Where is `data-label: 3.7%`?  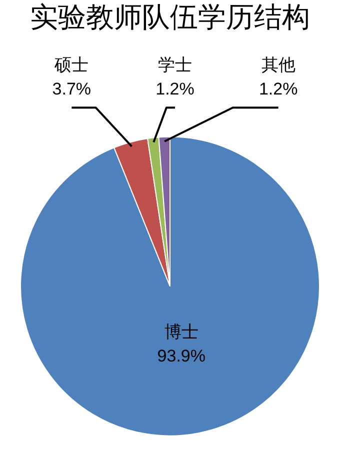
data-label: 3.7% is located at coordinates (72, 88).